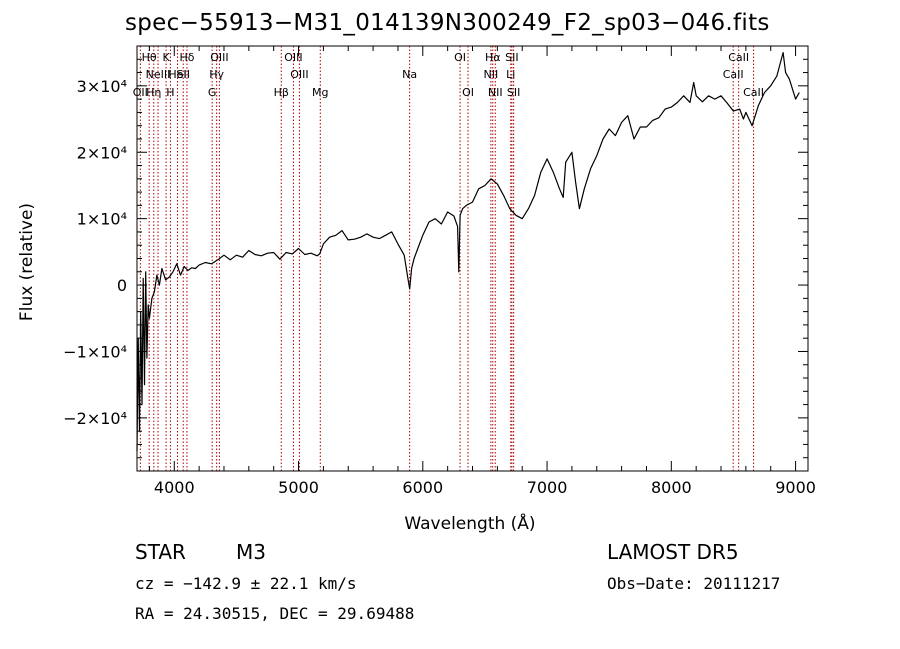 The width and height of the screenshot is (900, 649). Describe the element at coordinates (216, 74) in the screenshot. I see `spectral-line-label-10: Hγ` at that location.